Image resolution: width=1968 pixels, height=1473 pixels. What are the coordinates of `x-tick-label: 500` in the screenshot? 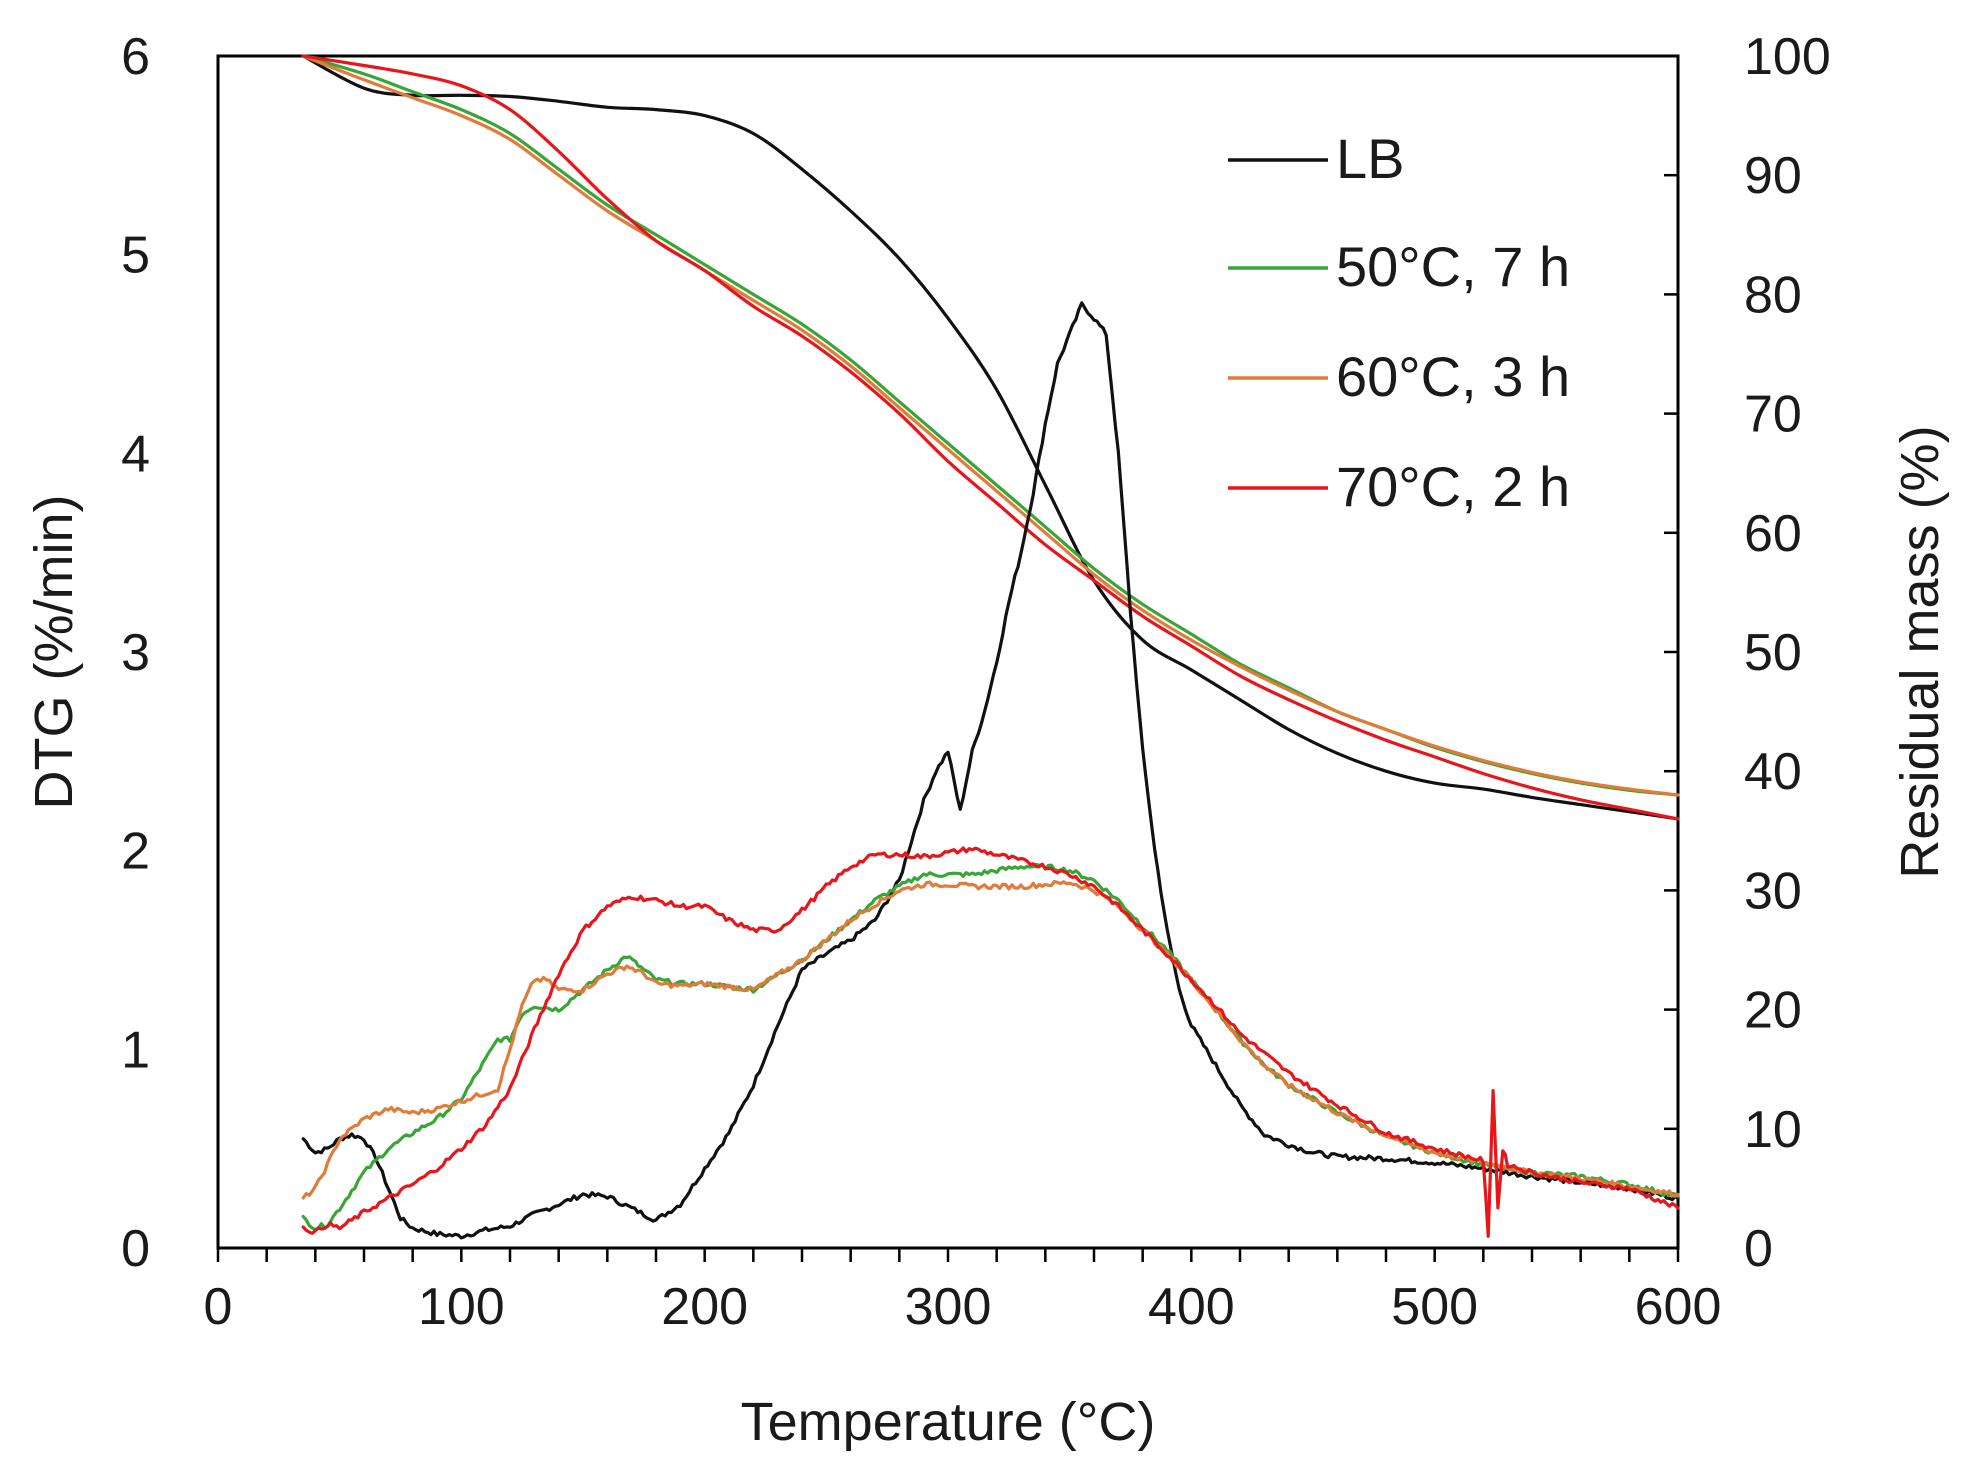 It's located at (1434, 1307).